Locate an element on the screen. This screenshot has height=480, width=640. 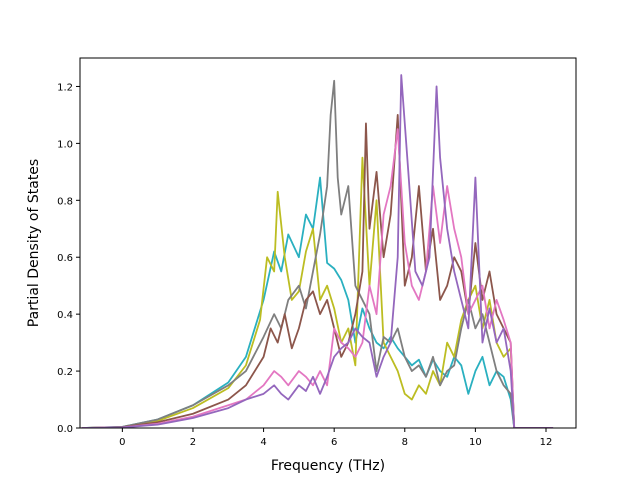
x-tick-label: 12 is located at coordinates (546, 442).